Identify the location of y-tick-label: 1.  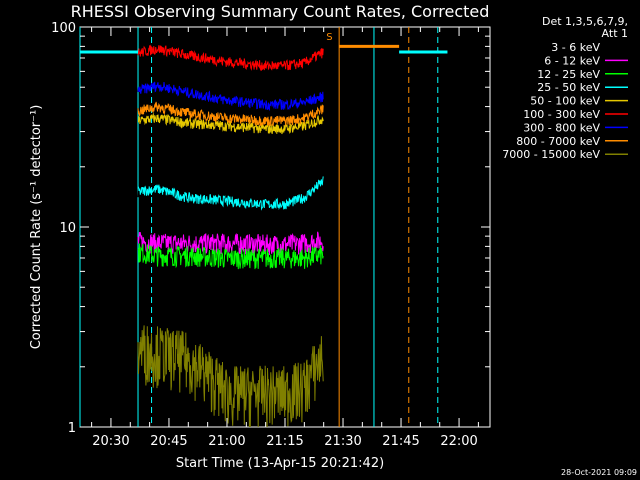
(72, 428).